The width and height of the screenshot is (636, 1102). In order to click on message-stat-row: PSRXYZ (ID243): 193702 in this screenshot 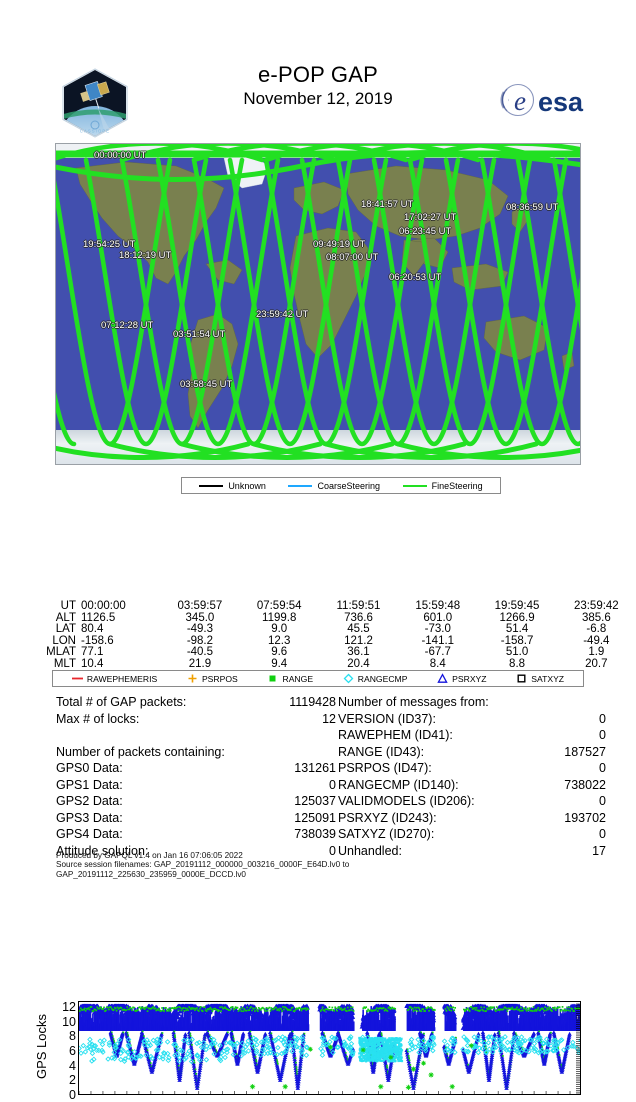, I will do `click(472, 818)`.